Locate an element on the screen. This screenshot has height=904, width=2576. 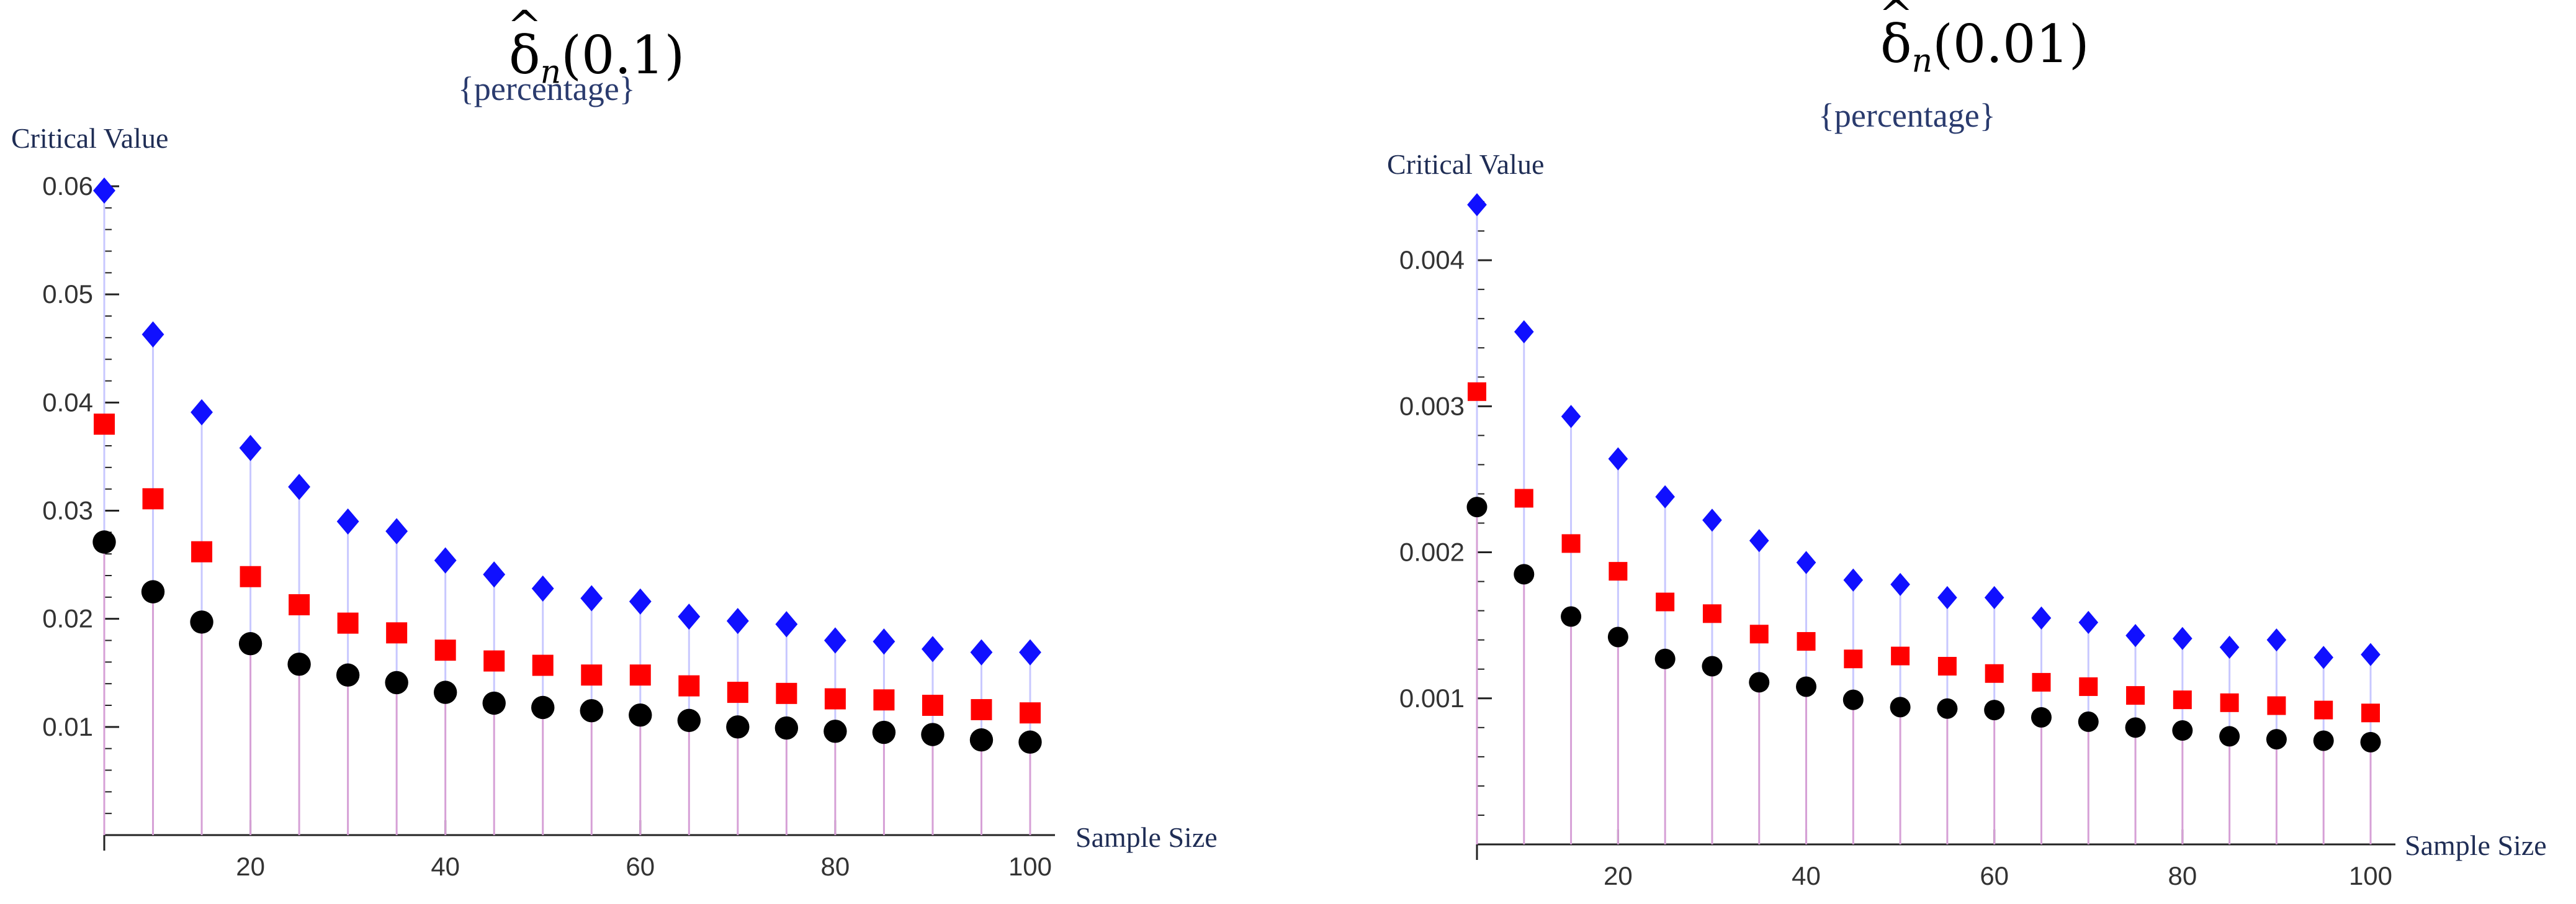
y-tick-label: 0.004 is located at coordinates (1432, 259).